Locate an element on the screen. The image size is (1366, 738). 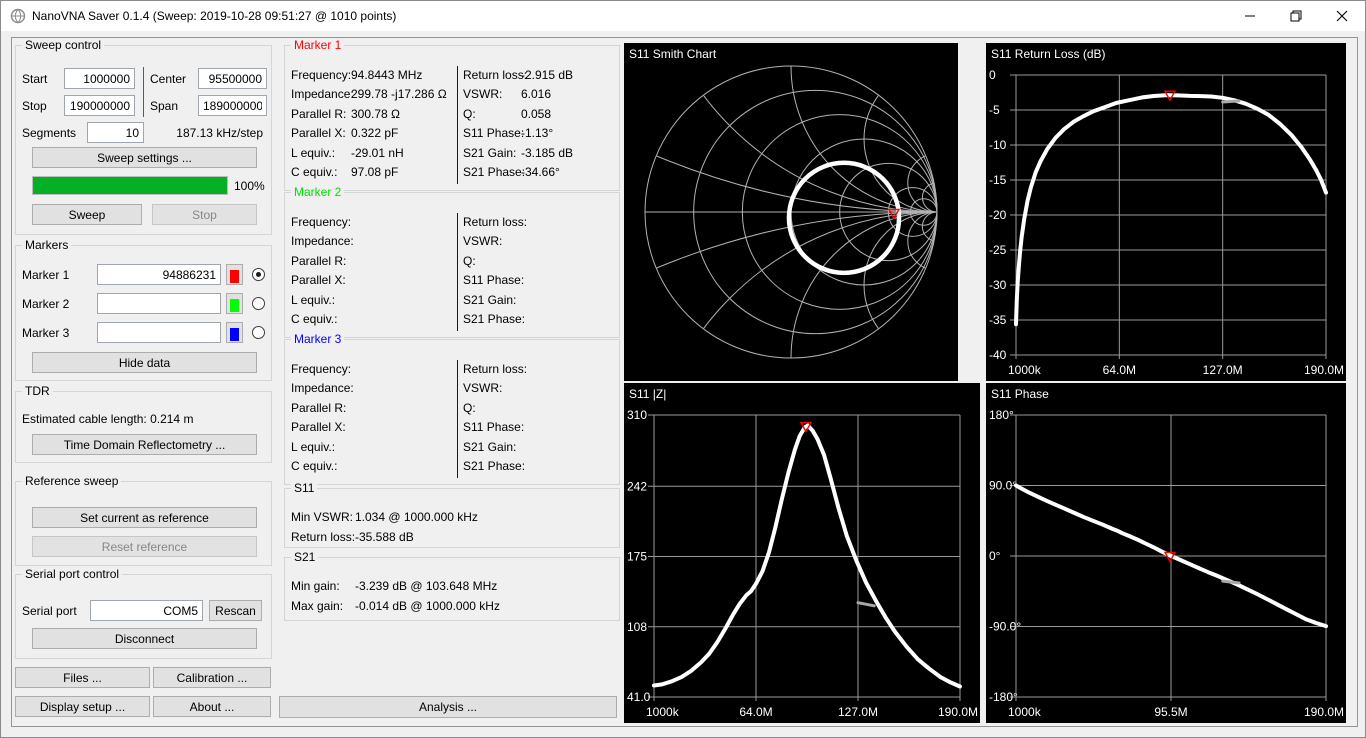
serial-port-input is located at coordinates (146, 610).